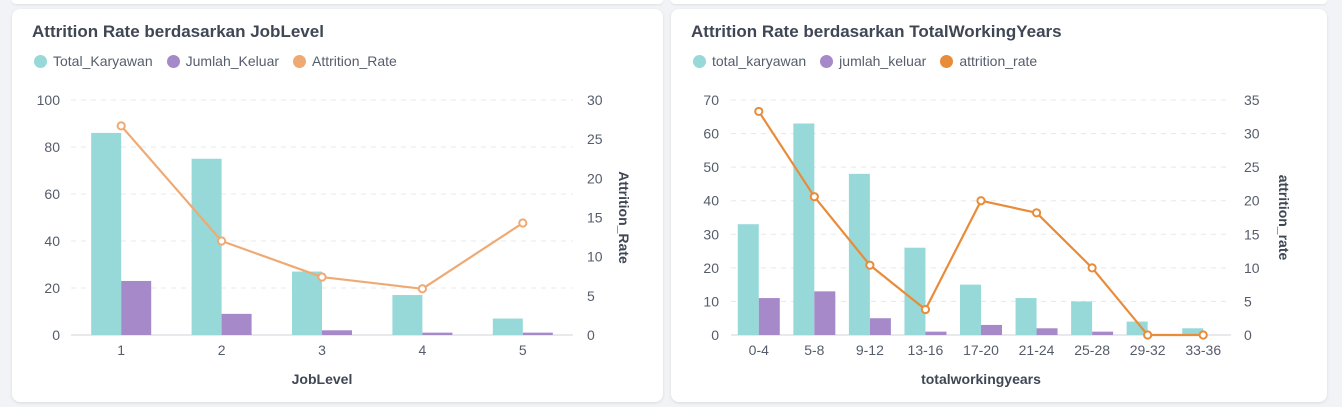 The height and width of the screenshot is (407, 1342). I want to click on y2-axis-title: attrition_rate, so click(1284, 218).